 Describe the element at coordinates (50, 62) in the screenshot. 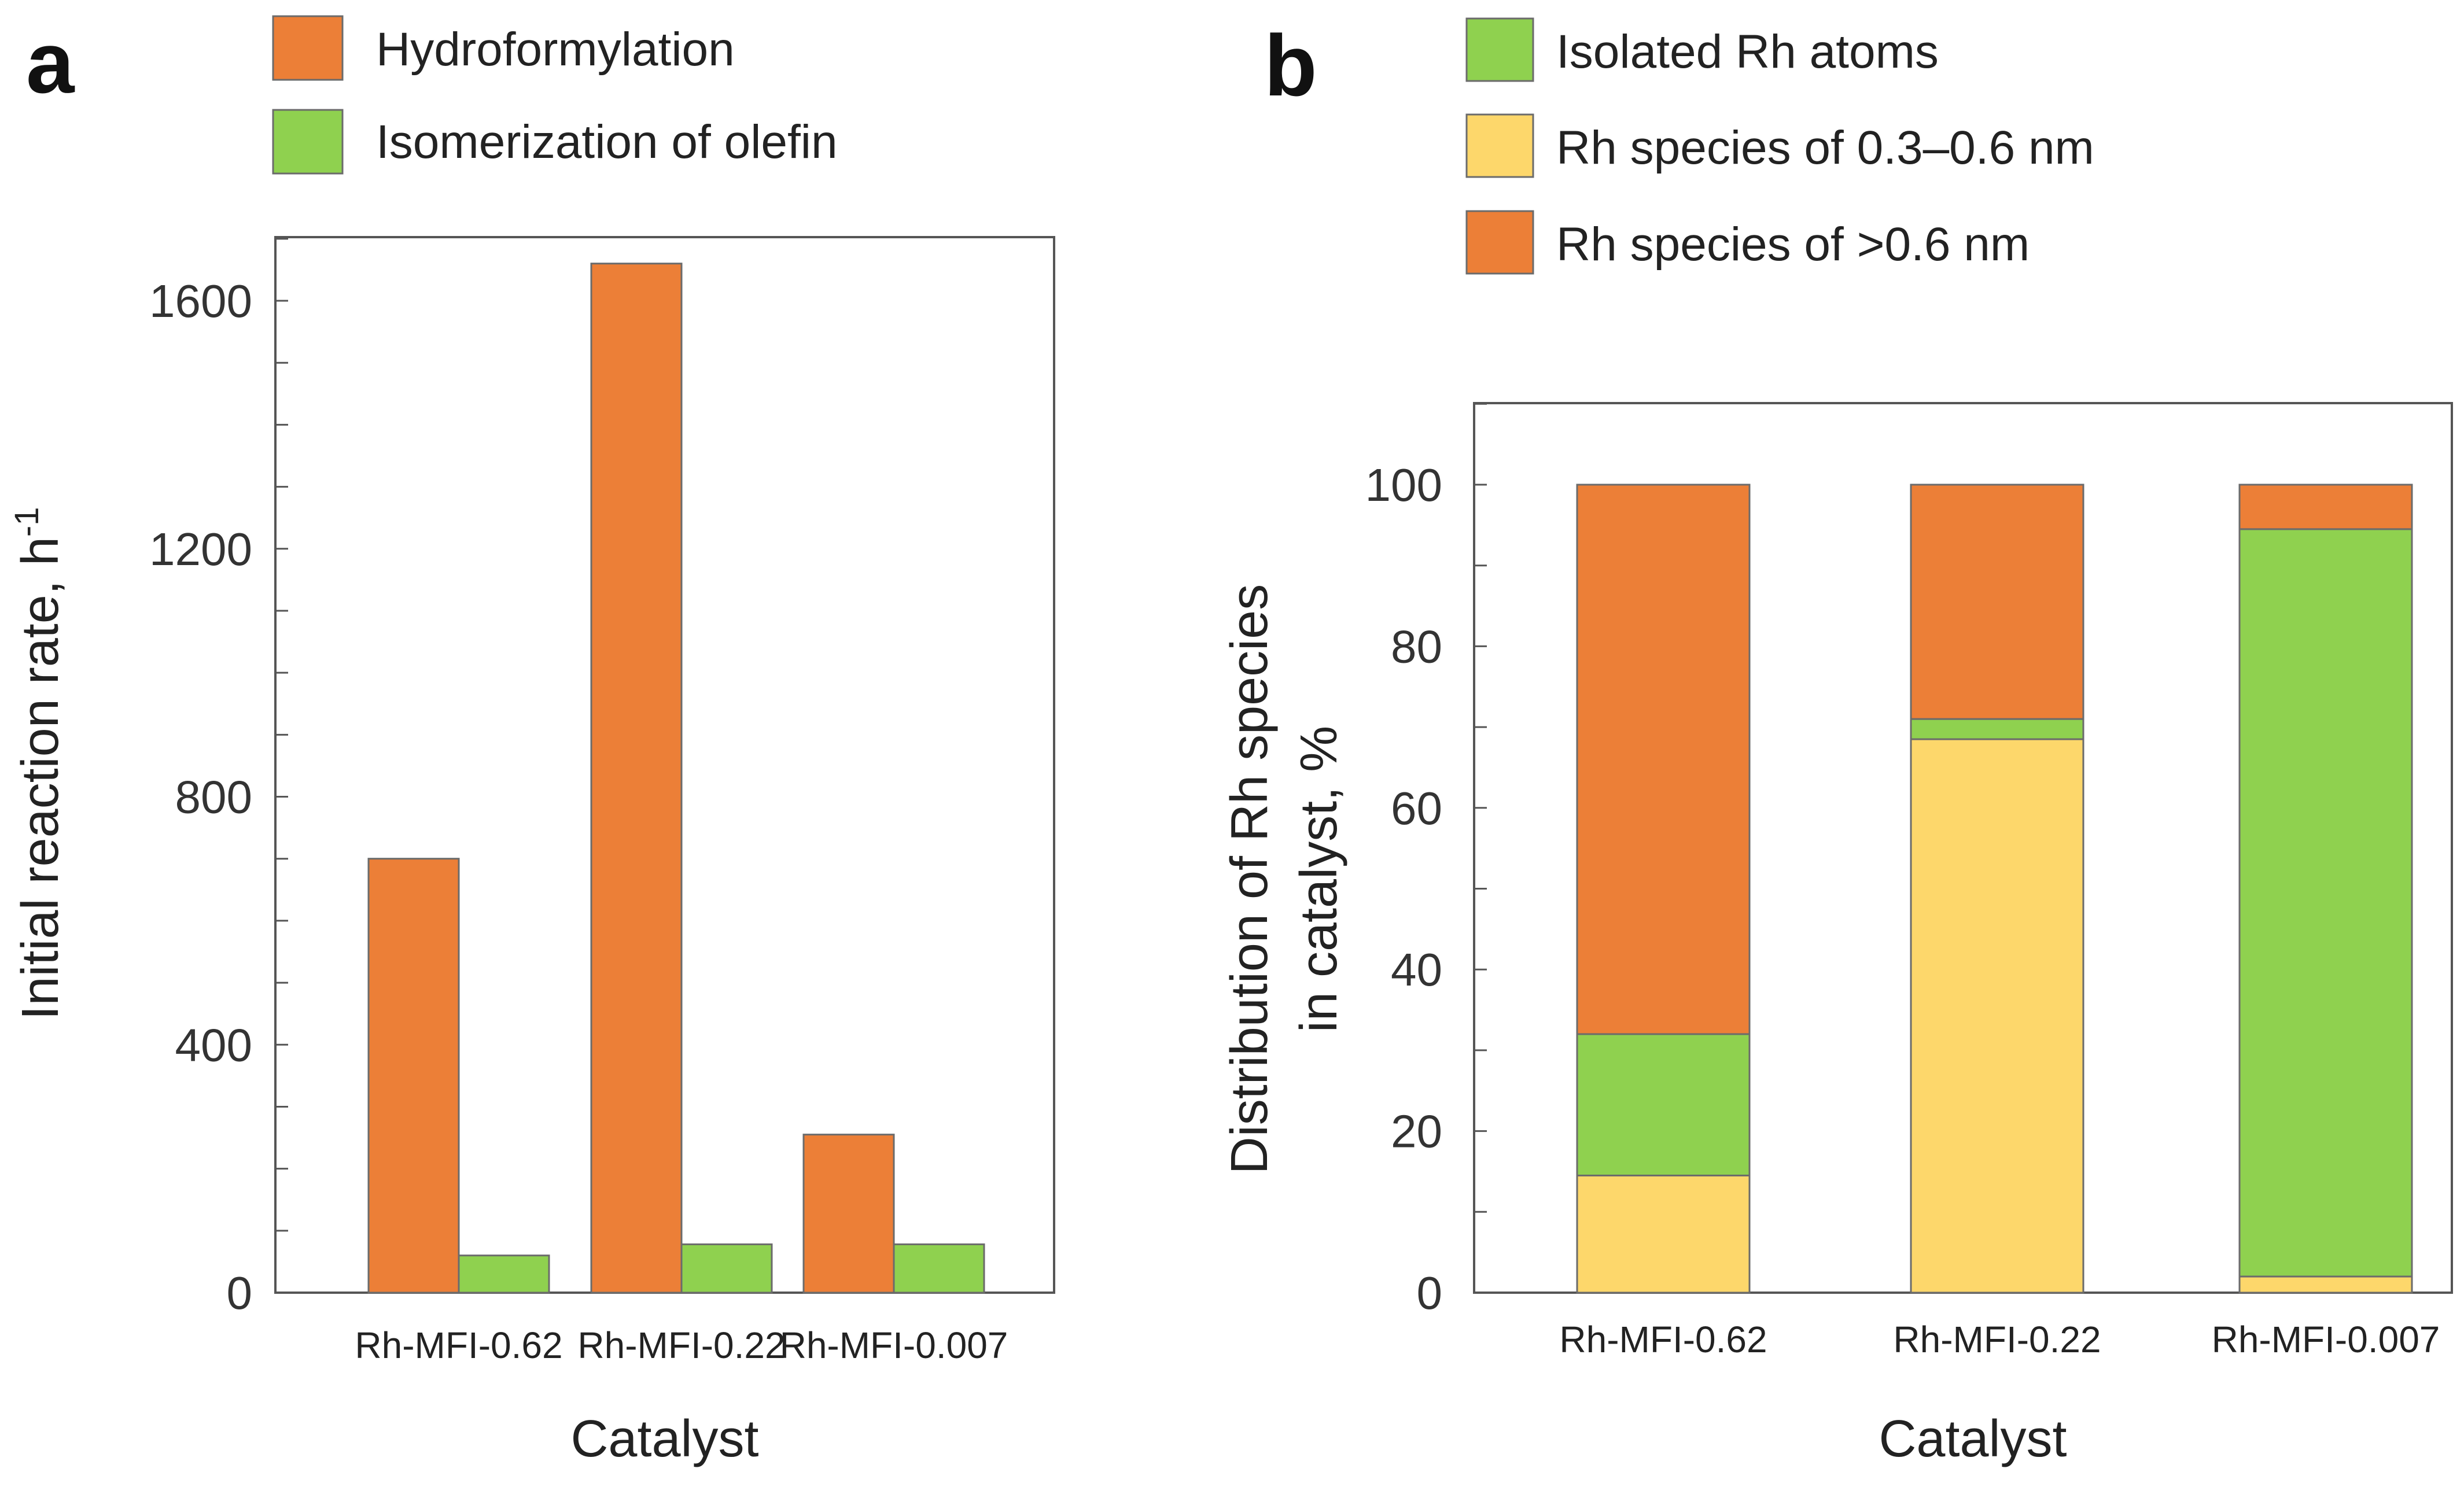

I see `panel-a-letter: a` at that location.